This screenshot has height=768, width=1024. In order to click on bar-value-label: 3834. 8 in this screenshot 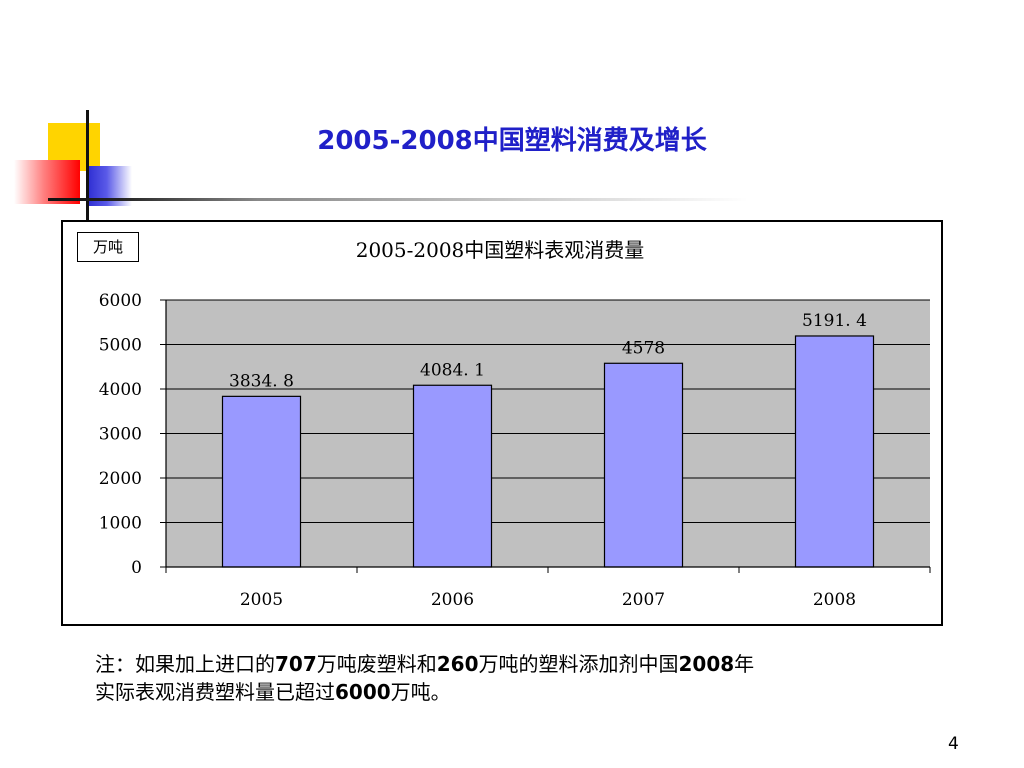, I will do `click(261, 381)`.